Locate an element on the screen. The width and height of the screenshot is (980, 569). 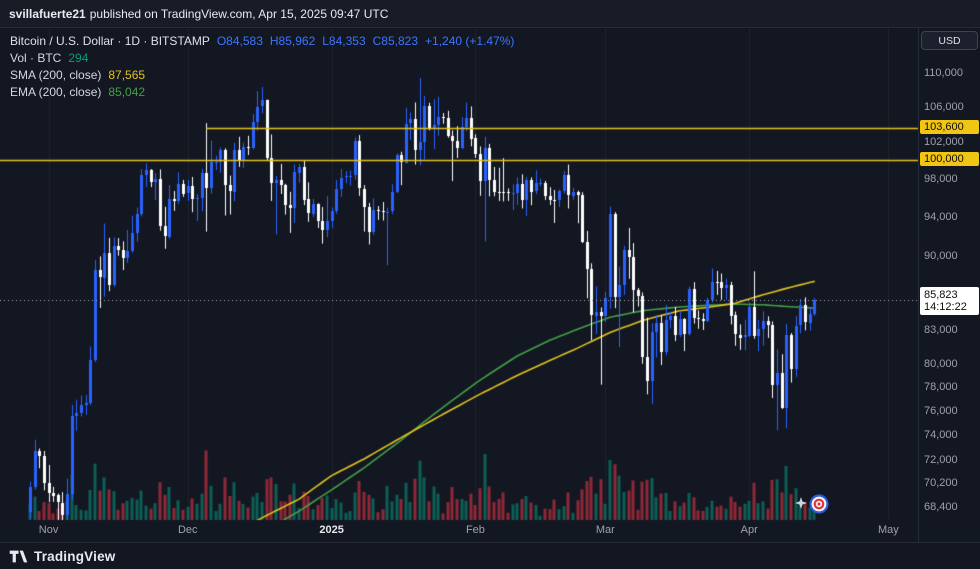
price-axis-label: 94,000 is located at coordinates (941, 216).